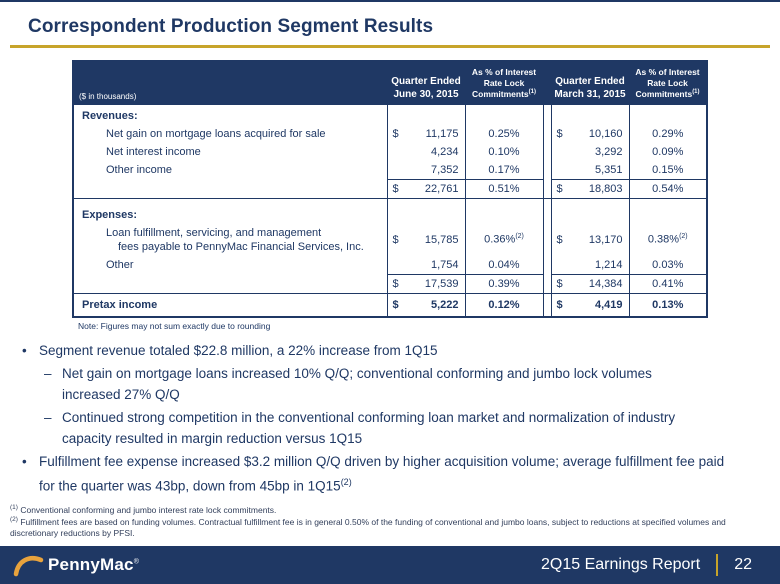 The height and width of the screenshot is (584, 780). What do you see at coordinates (504, 170) in the screenshot?
I see `pct-cell: 0.17%` at bounding box center [504, 170].